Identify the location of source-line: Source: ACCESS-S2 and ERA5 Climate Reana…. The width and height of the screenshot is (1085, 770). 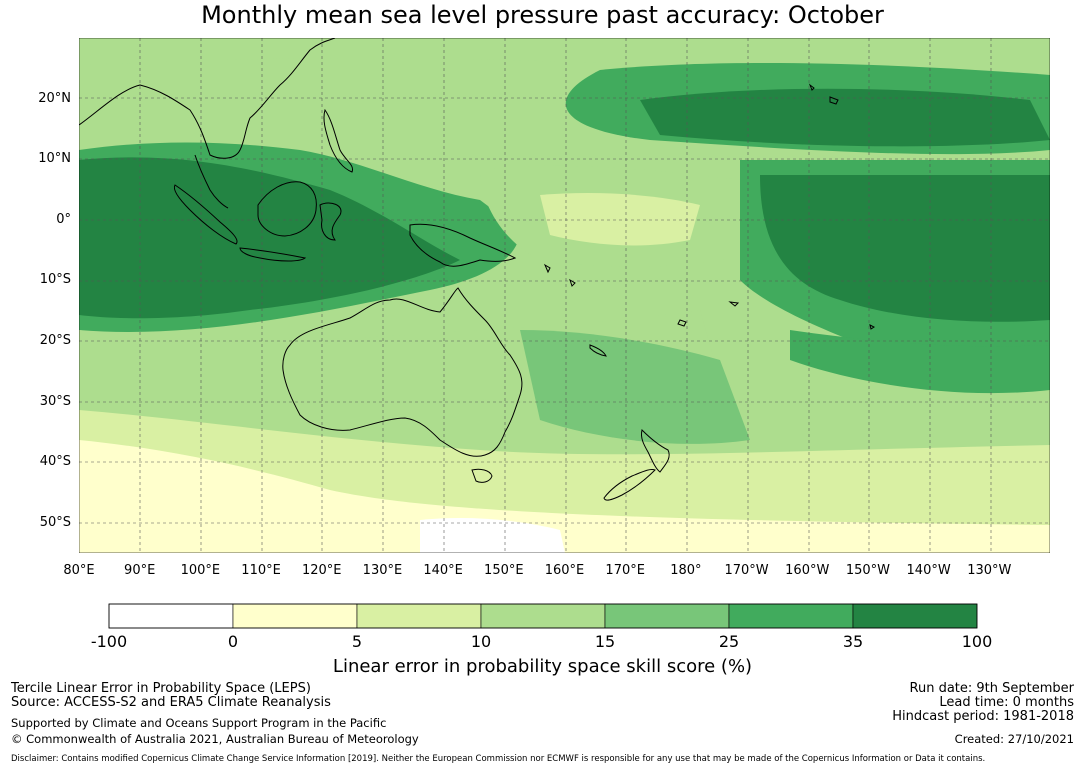
(171, 702).